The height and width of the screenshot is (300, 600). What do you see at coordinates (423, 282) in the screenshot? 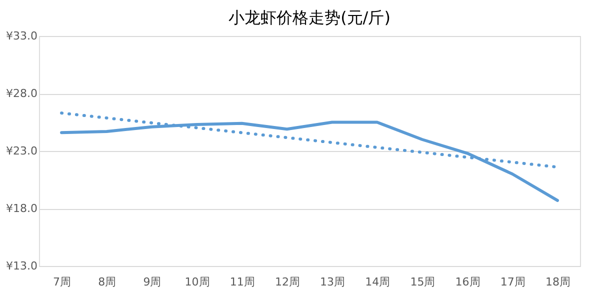
I see `x-tick-label: 15周` at bounding box center [423, 282].